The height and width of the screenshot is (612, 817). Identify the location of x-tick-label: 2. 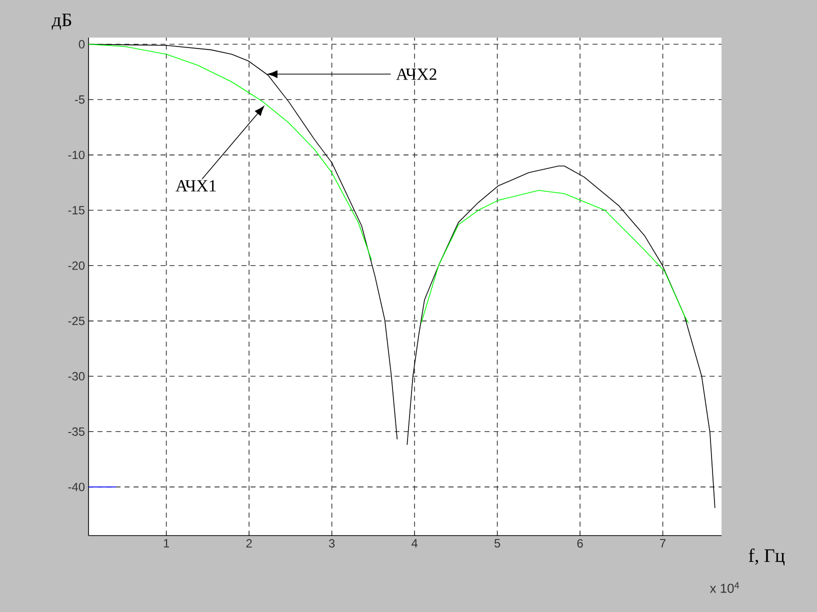
(249, 543).